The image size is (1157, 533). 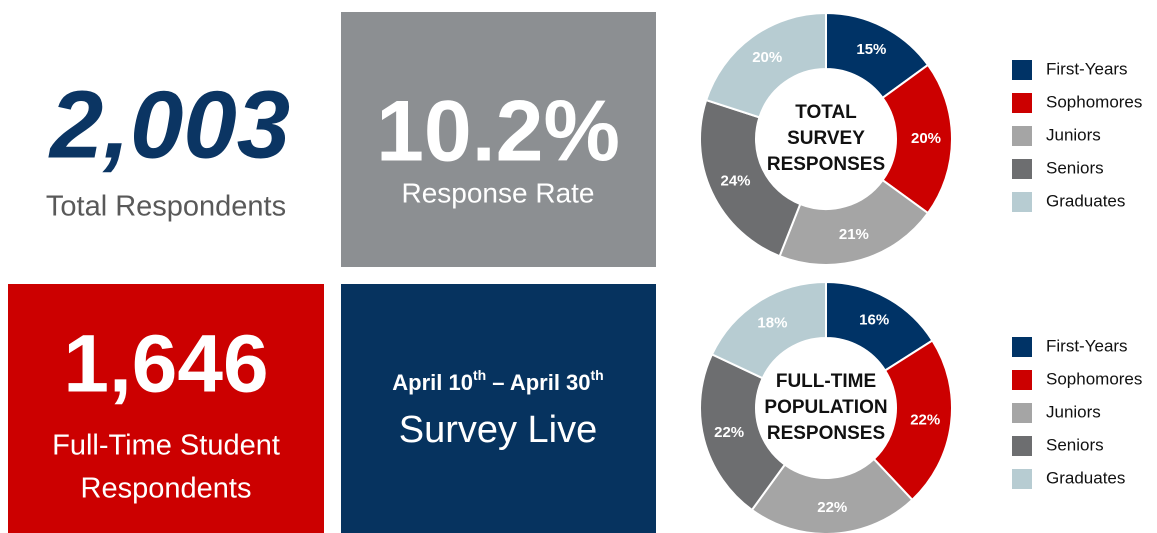 I want to click on donut-title: FULL-TIME, so click(x=826, y=381).